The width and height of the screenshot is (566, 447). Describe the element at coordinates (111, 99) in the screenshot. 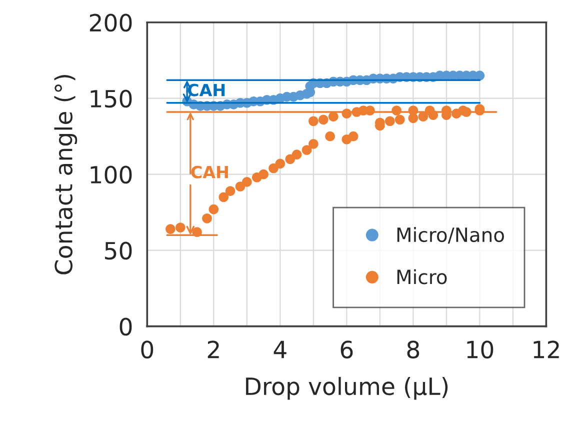

I see `y-tick-label: 150` at that location.